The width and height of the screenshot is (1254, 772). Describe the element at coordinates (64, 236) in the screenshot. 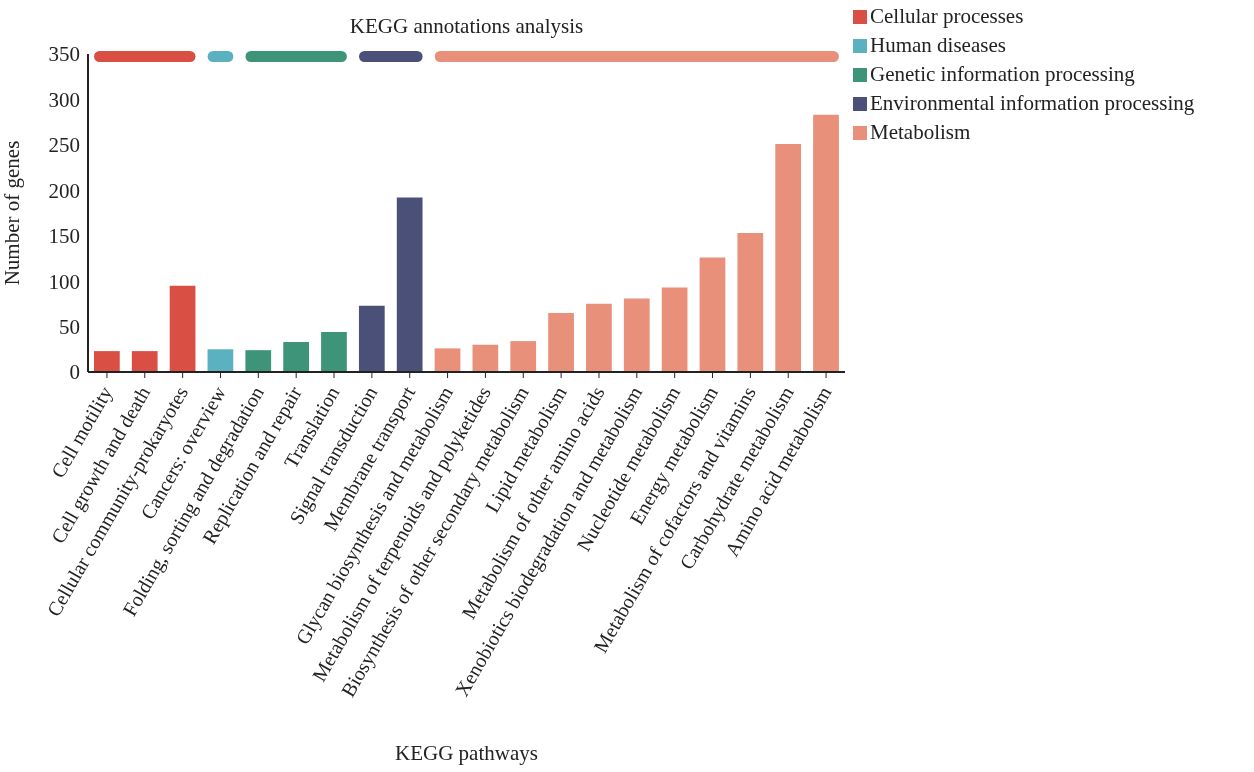

I see `y-tick-label: 150` at that location.